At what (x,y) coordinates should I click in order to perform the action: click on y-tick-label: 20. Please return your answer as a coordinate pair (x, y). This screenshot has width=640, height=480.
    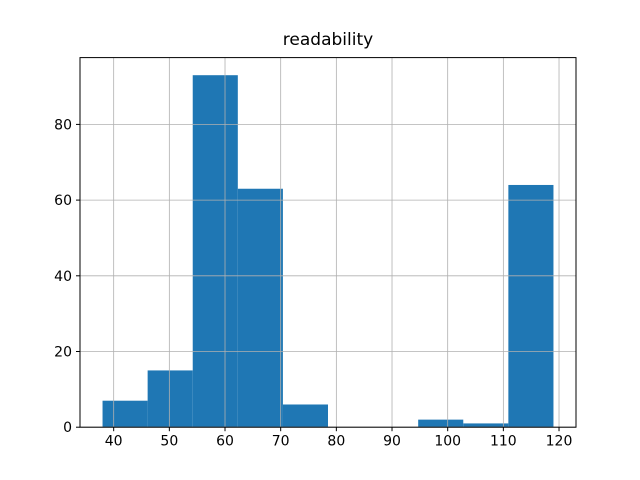
    Looking at the image, I should click on (63, 353).